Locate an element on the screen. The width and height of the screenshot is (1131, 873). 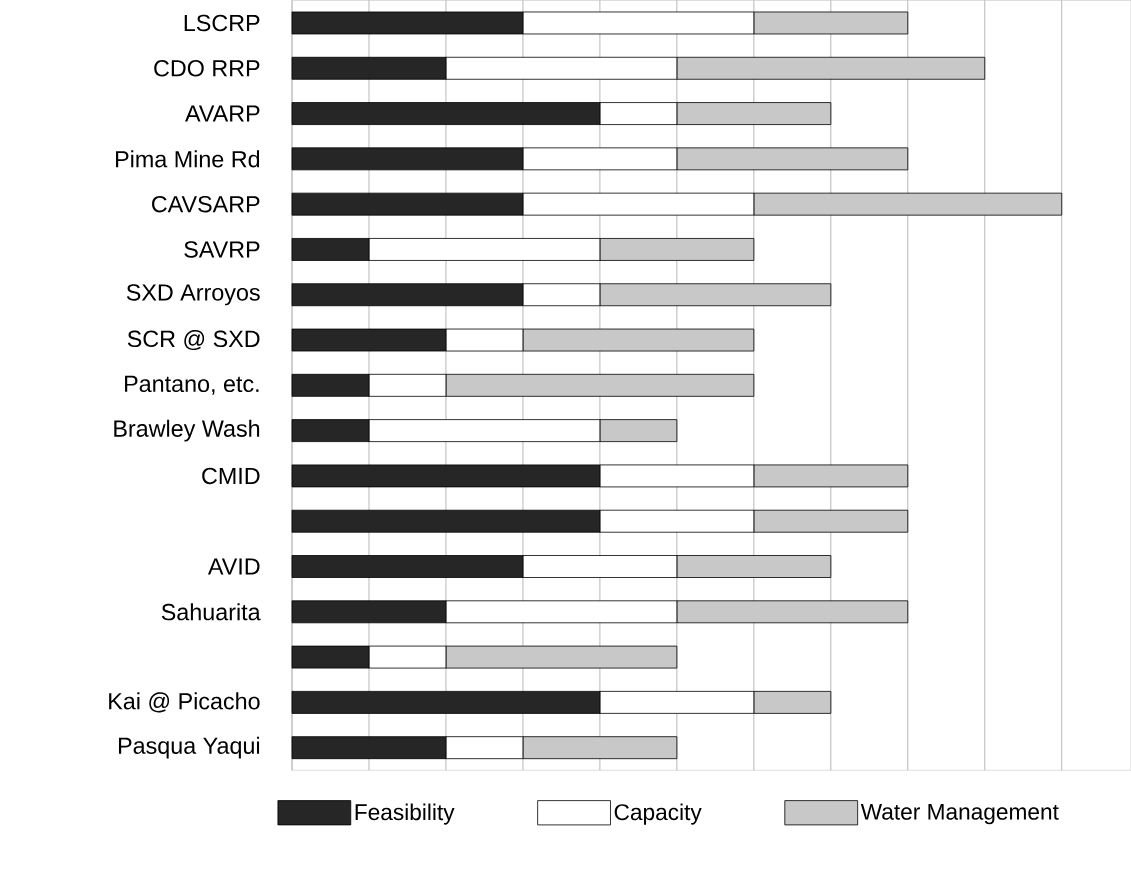
y-tick-label: SAVRP is located at coordinates (222, 249).